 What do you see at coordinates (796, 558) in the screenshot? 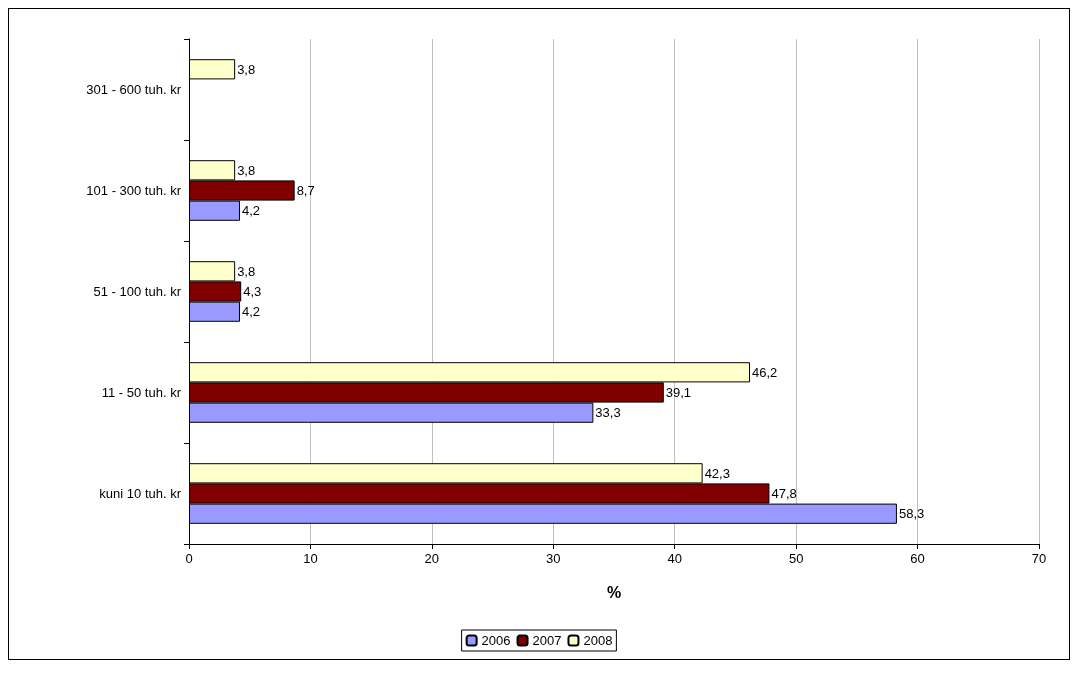
I see `x-tick-label: 50` at bounding box center [796, 558].